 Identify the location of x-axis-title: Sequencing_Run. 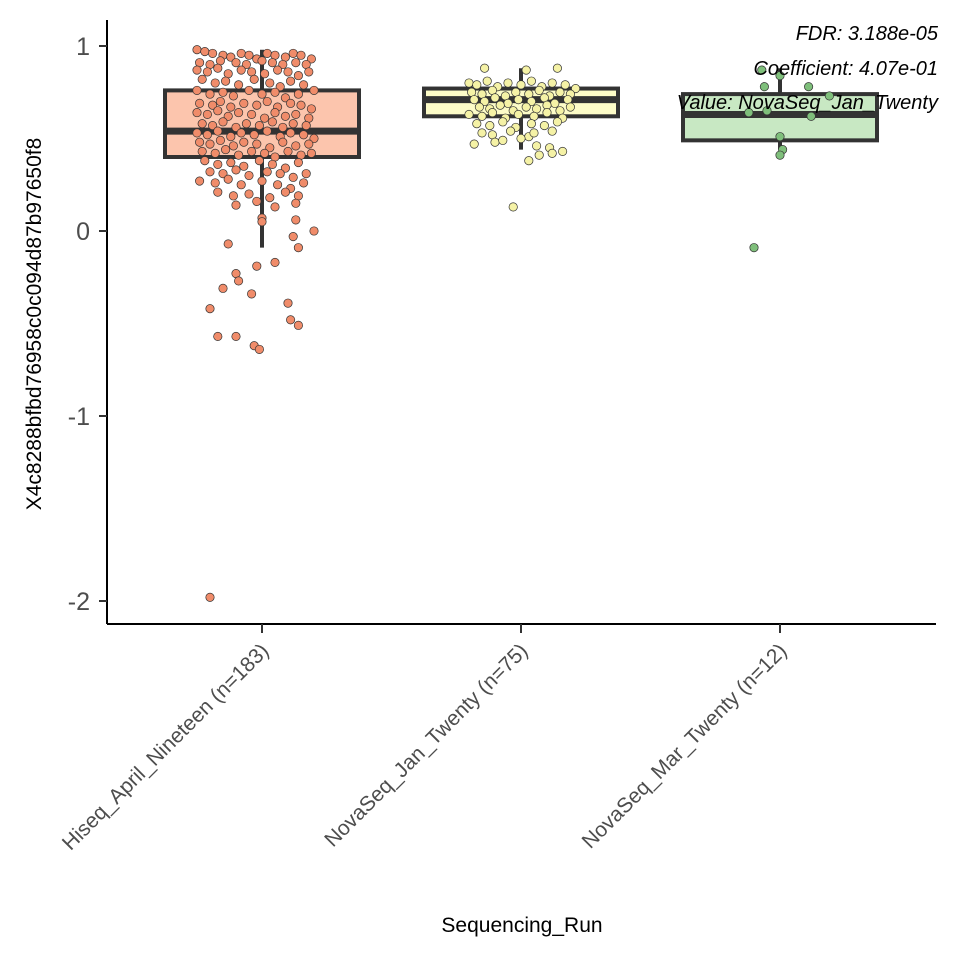
(521, 925).